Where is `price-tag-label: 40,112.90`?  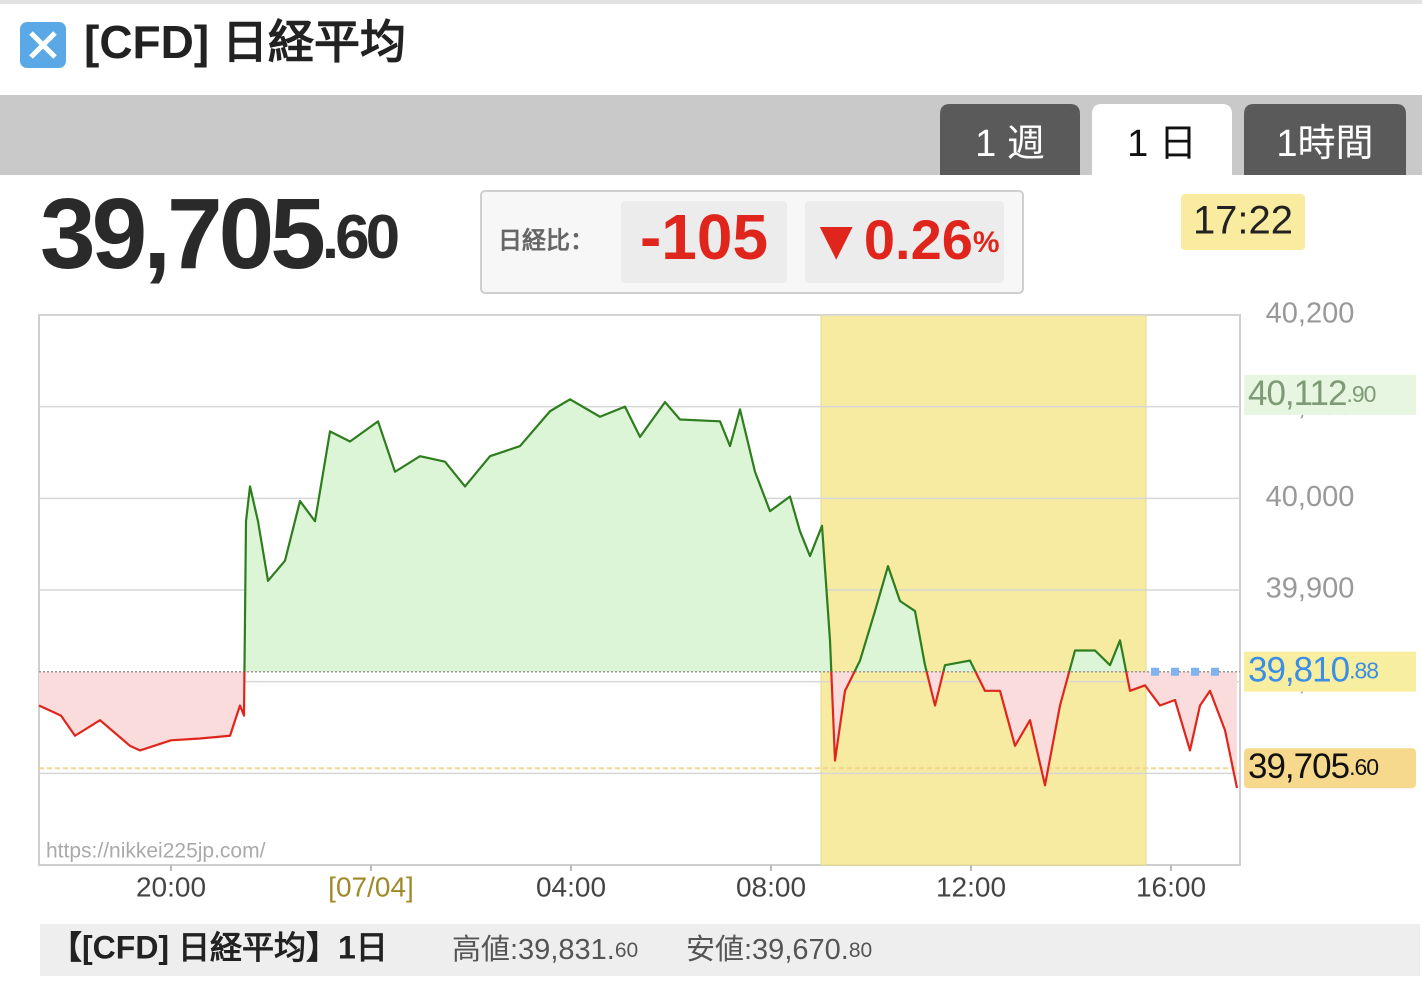 price-tag-label: 40,112.90 is located at coordinates (1312, 393).